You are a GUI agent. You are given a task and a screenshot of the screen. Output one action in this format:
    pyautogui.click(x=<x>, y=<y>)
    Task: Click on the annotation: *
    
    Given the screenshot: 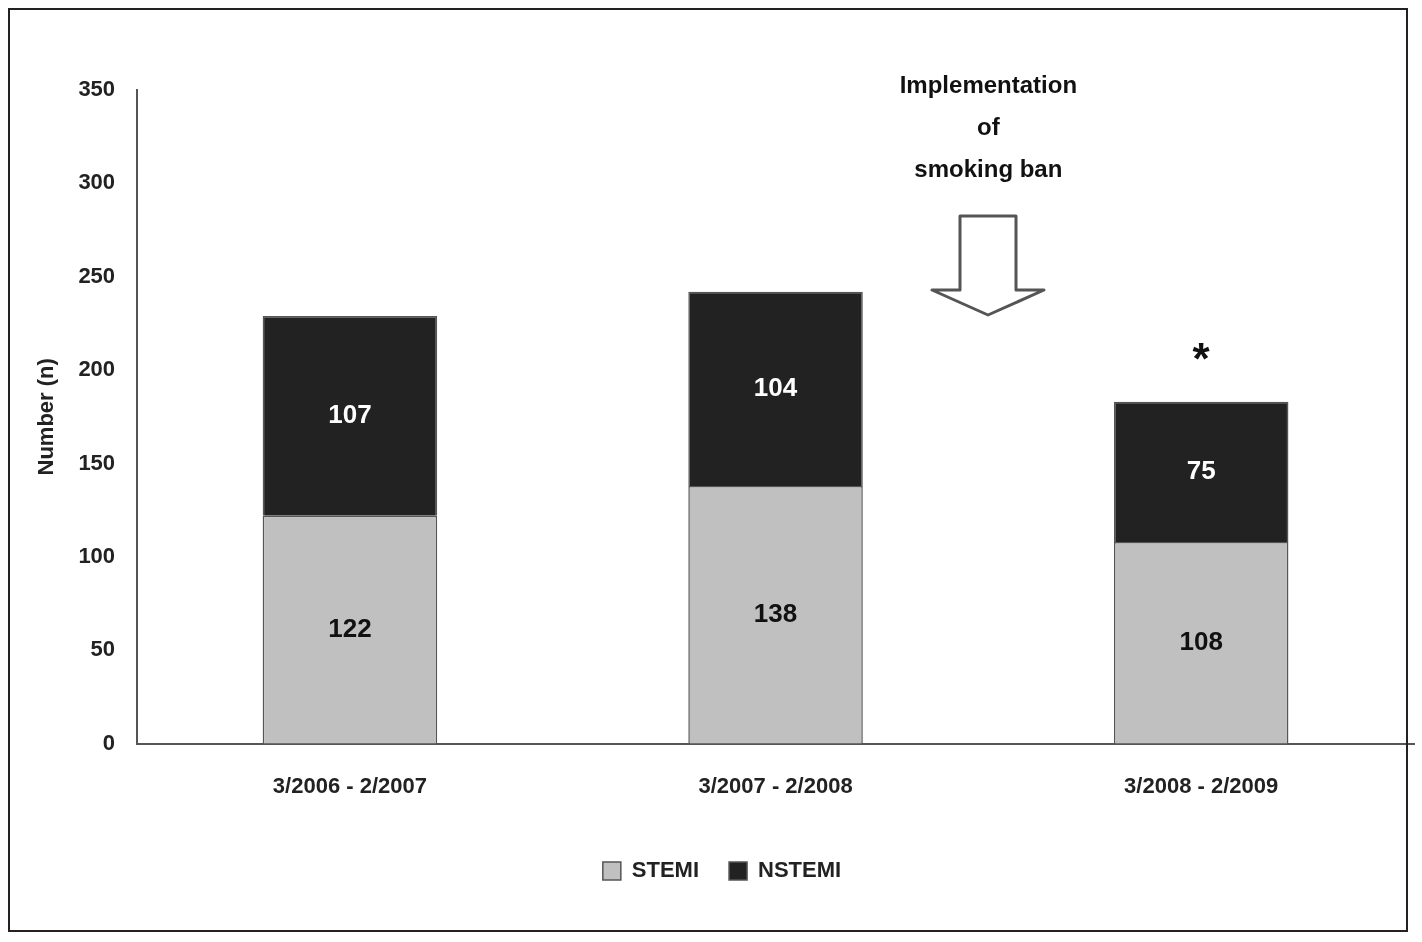 What is the action you would take?
    pyautogui.click(x=1201, y=358)
    